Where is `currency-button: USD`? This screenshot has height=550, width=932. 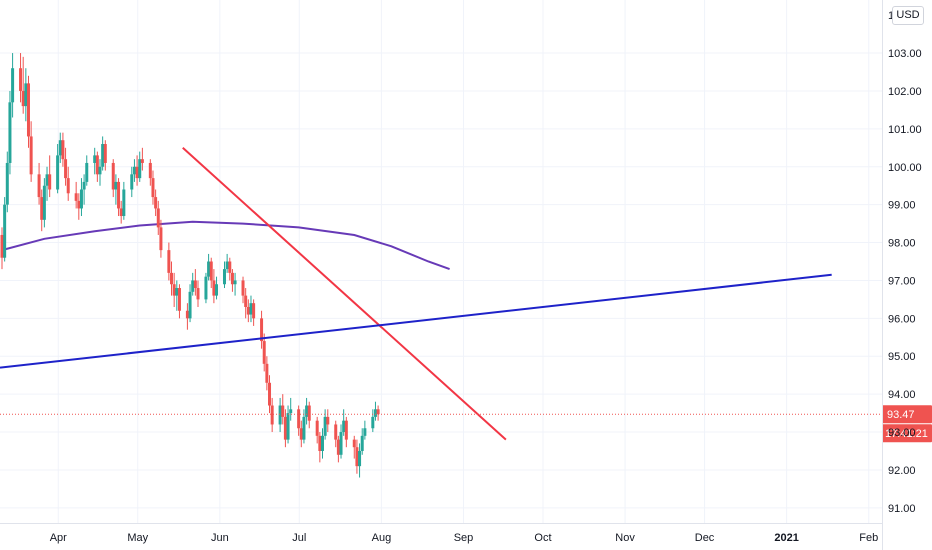 currency-button: USD is located at coordinates (908, 15).